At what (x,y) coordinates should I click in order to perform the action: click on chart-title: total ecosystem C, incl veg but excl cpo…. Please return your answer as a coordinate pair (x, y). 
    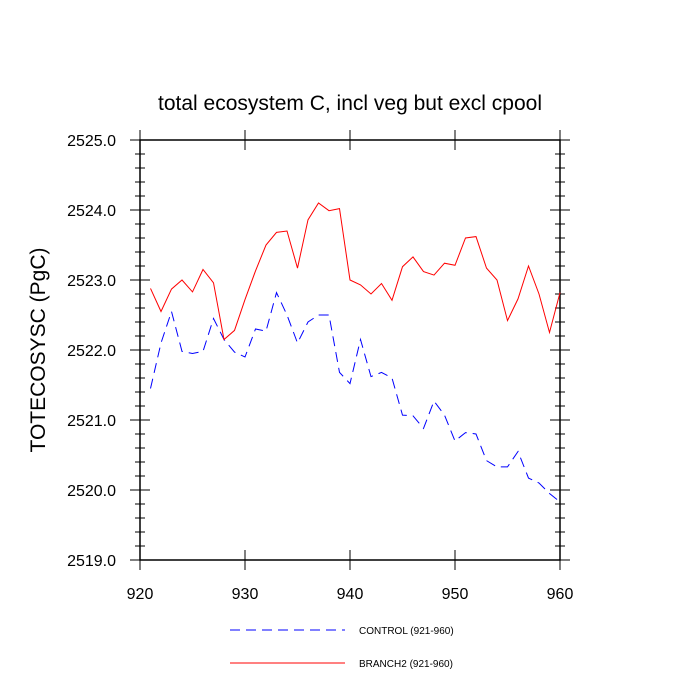
    Looking at the image, I should click on (350, 103).